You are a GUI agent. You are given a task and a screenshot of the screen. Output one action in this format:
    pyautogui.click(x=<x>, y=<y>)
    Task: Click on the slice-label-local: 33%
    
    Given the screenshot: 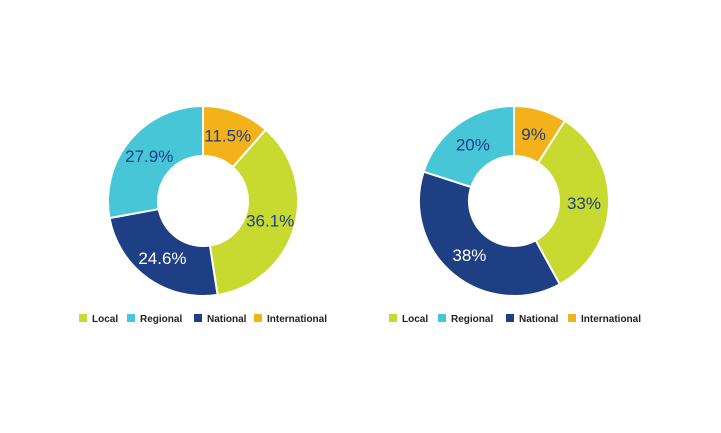 What is the action you would take?
    pyautogui.click(x=584, y=203)
    